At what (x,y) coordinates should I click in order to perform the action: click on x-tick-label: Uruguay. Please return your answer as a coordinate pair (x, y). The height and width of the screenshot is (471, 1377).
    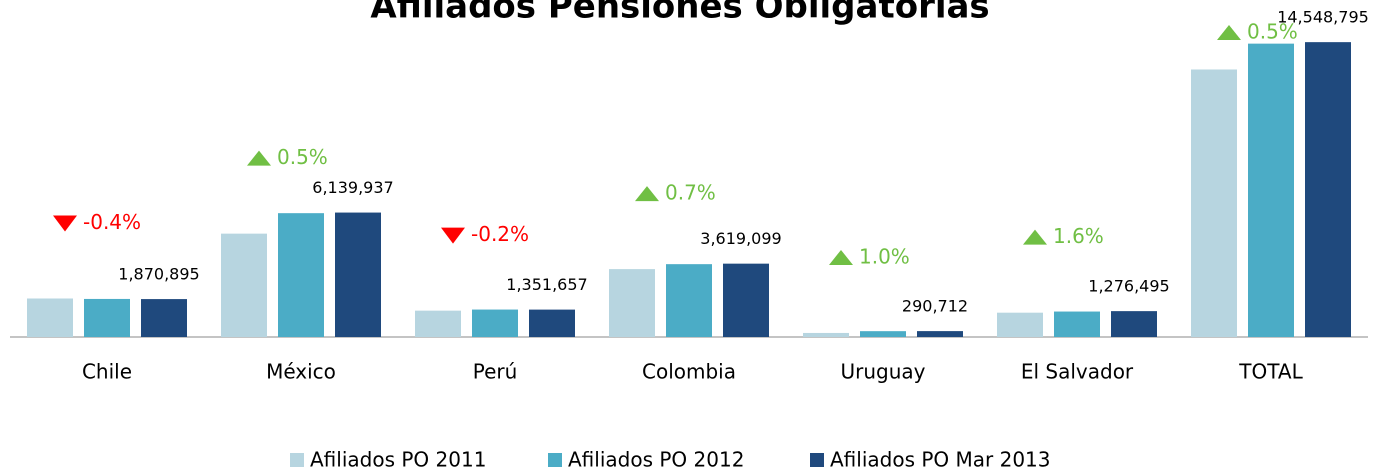
    Looking at the image, I should click on (883, 372).